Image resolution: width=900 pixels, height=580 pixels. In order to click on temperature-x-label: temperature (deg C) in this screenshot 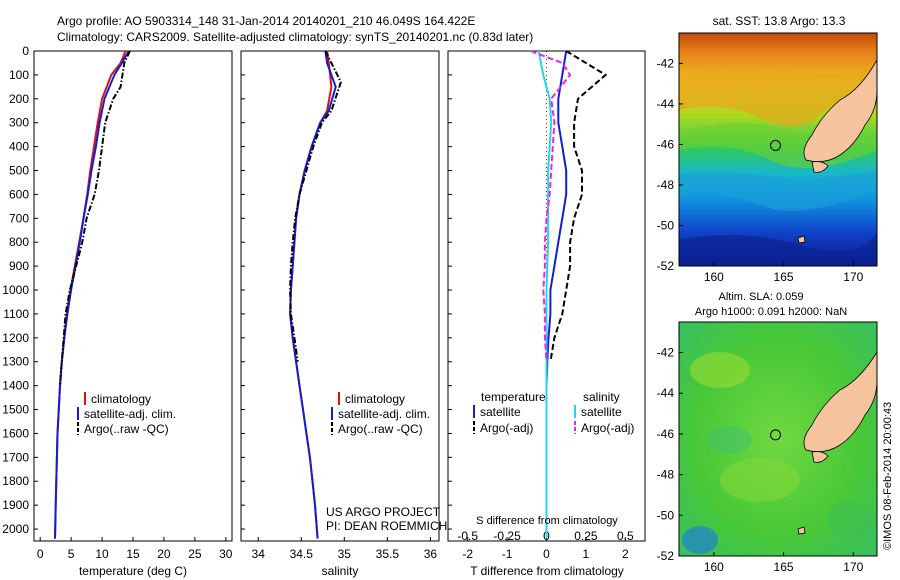, I will do `click(133, 571)`.